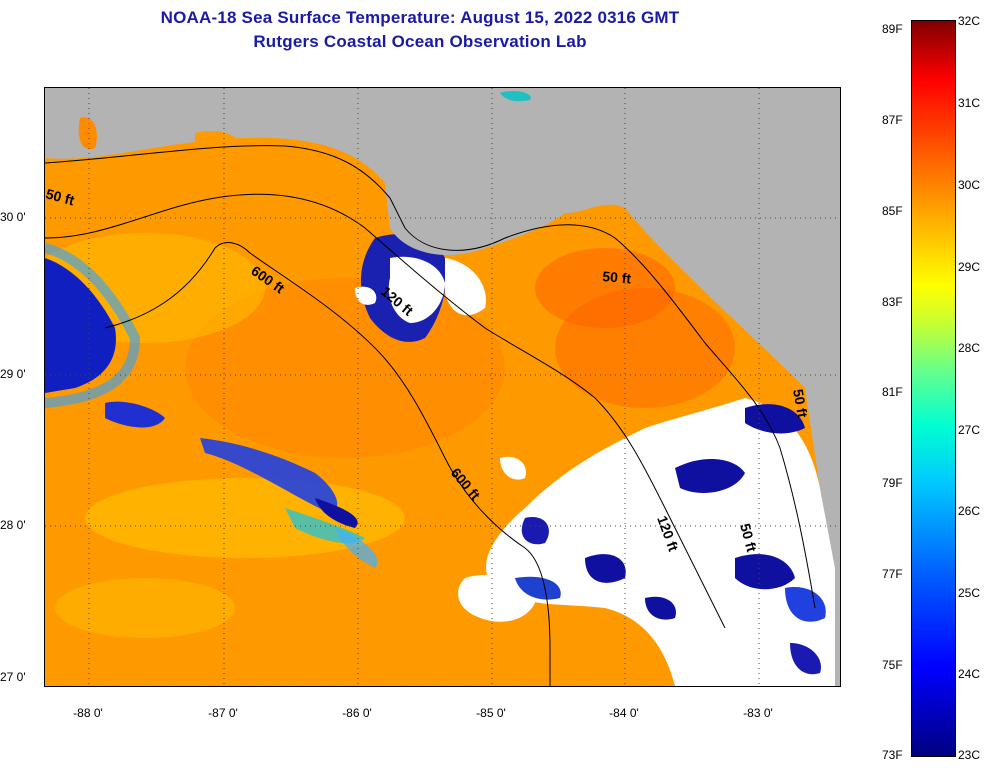 This screenshot has height=770, width=992. Describe the element at coordinates (491, 713) in the screenshot. I see `lon-label: -85 0'` at that location.